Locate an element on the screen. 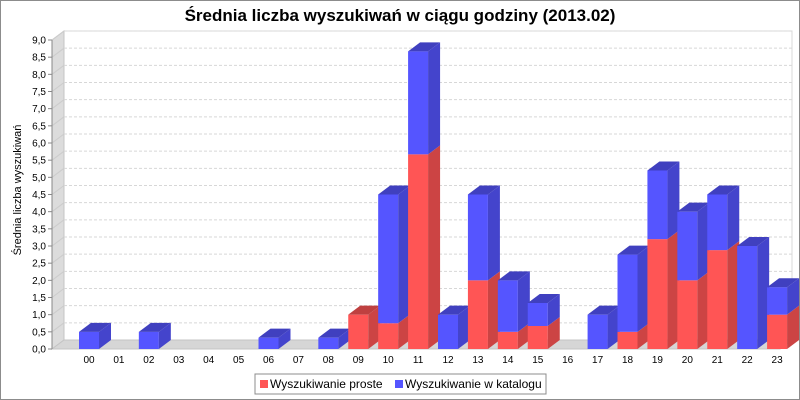 The height and width of the screenshot is (400, 800). bar-02-s1-top is located at coordinates (154, 327).